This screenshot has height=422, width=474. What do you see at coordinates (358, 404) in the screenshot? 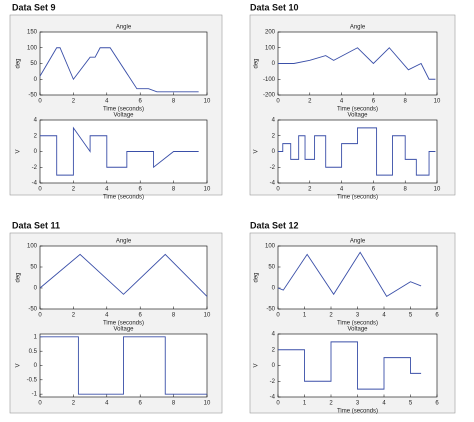
I see `x-tick-label: 3` at bounding box center [358, 404].